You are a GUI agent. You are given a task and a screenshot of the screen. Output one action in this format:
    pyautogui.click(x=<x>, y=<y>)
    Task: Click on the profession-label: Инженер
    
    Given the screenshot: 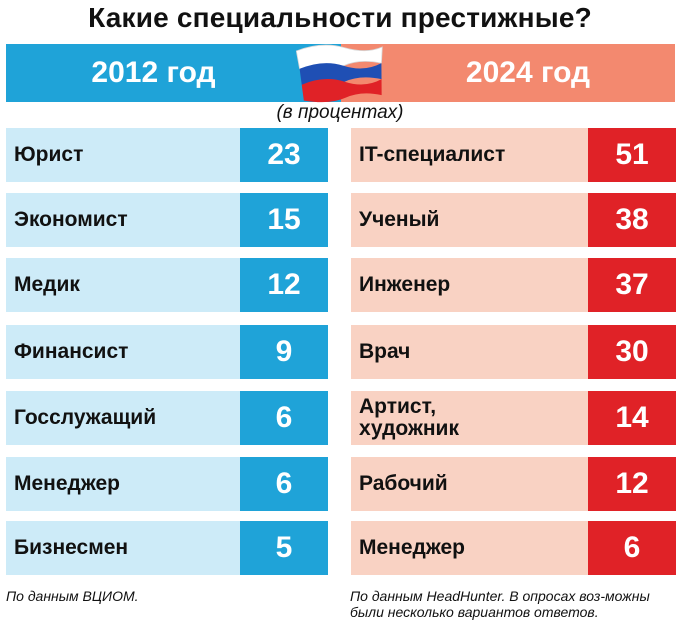 What is the action you would take?
    pyautogui.click(x=405, y=284)
    